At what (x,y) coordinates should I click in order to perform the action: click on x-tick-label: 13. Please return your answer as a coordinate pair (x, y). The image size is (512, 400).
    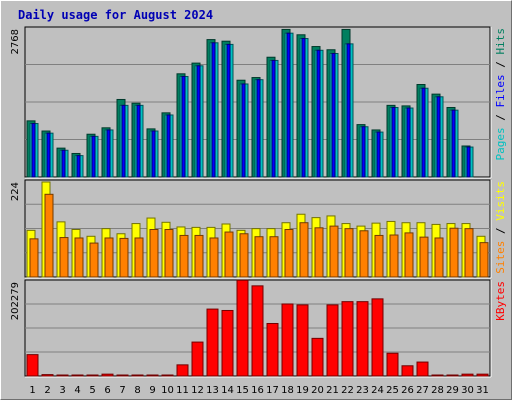
    Looking at the image, I should click on (212, 390).